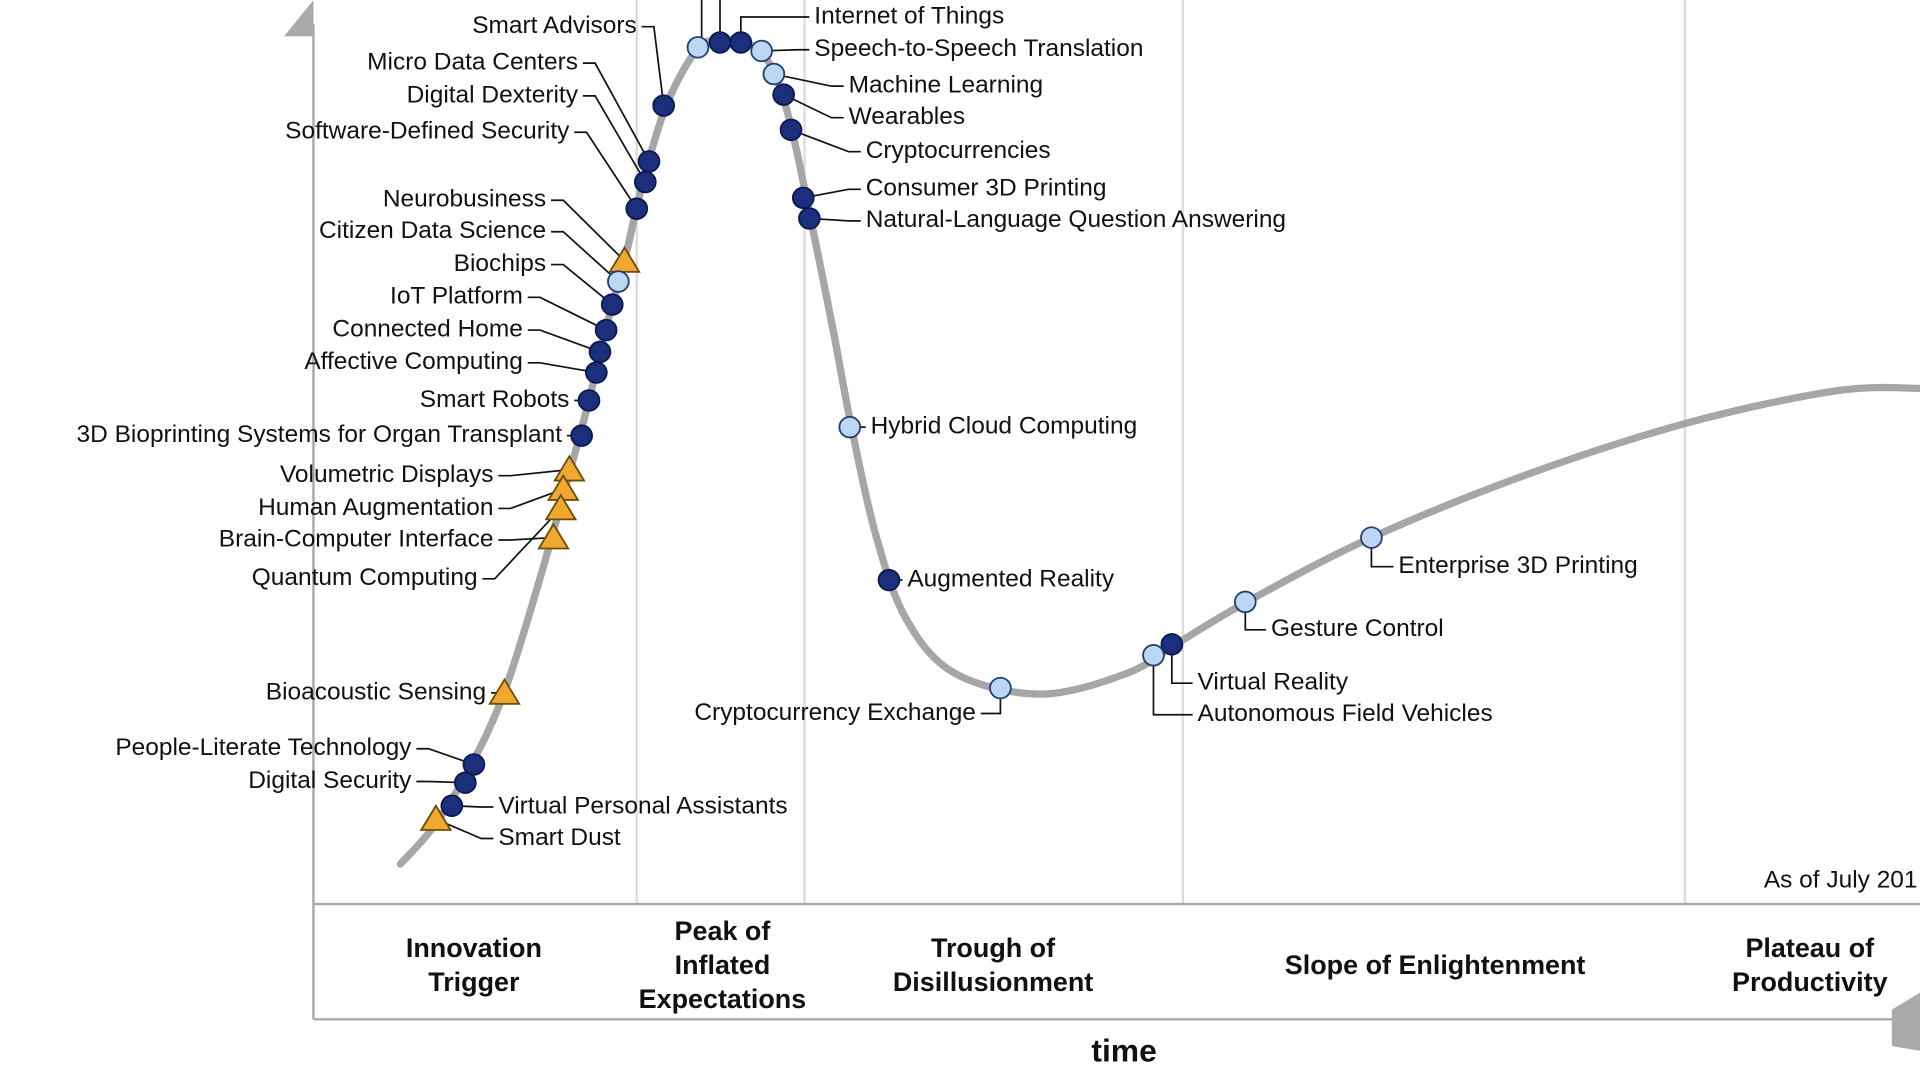 This screenshot has height=1080, width=1920. I want to click on item-label: Virtual Reality, so click(1273, 682).